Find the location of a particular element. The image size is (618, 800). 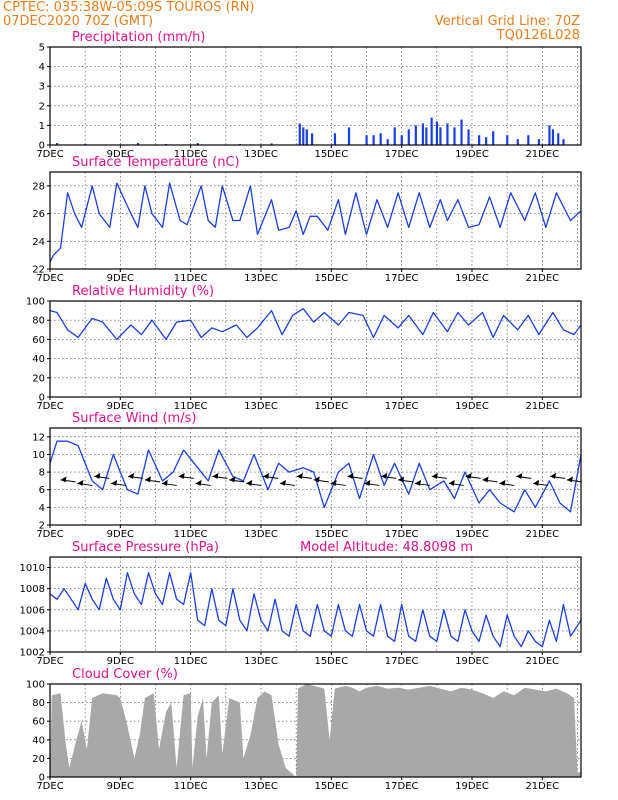

series-line-wind is located at coordinates (315, 476).